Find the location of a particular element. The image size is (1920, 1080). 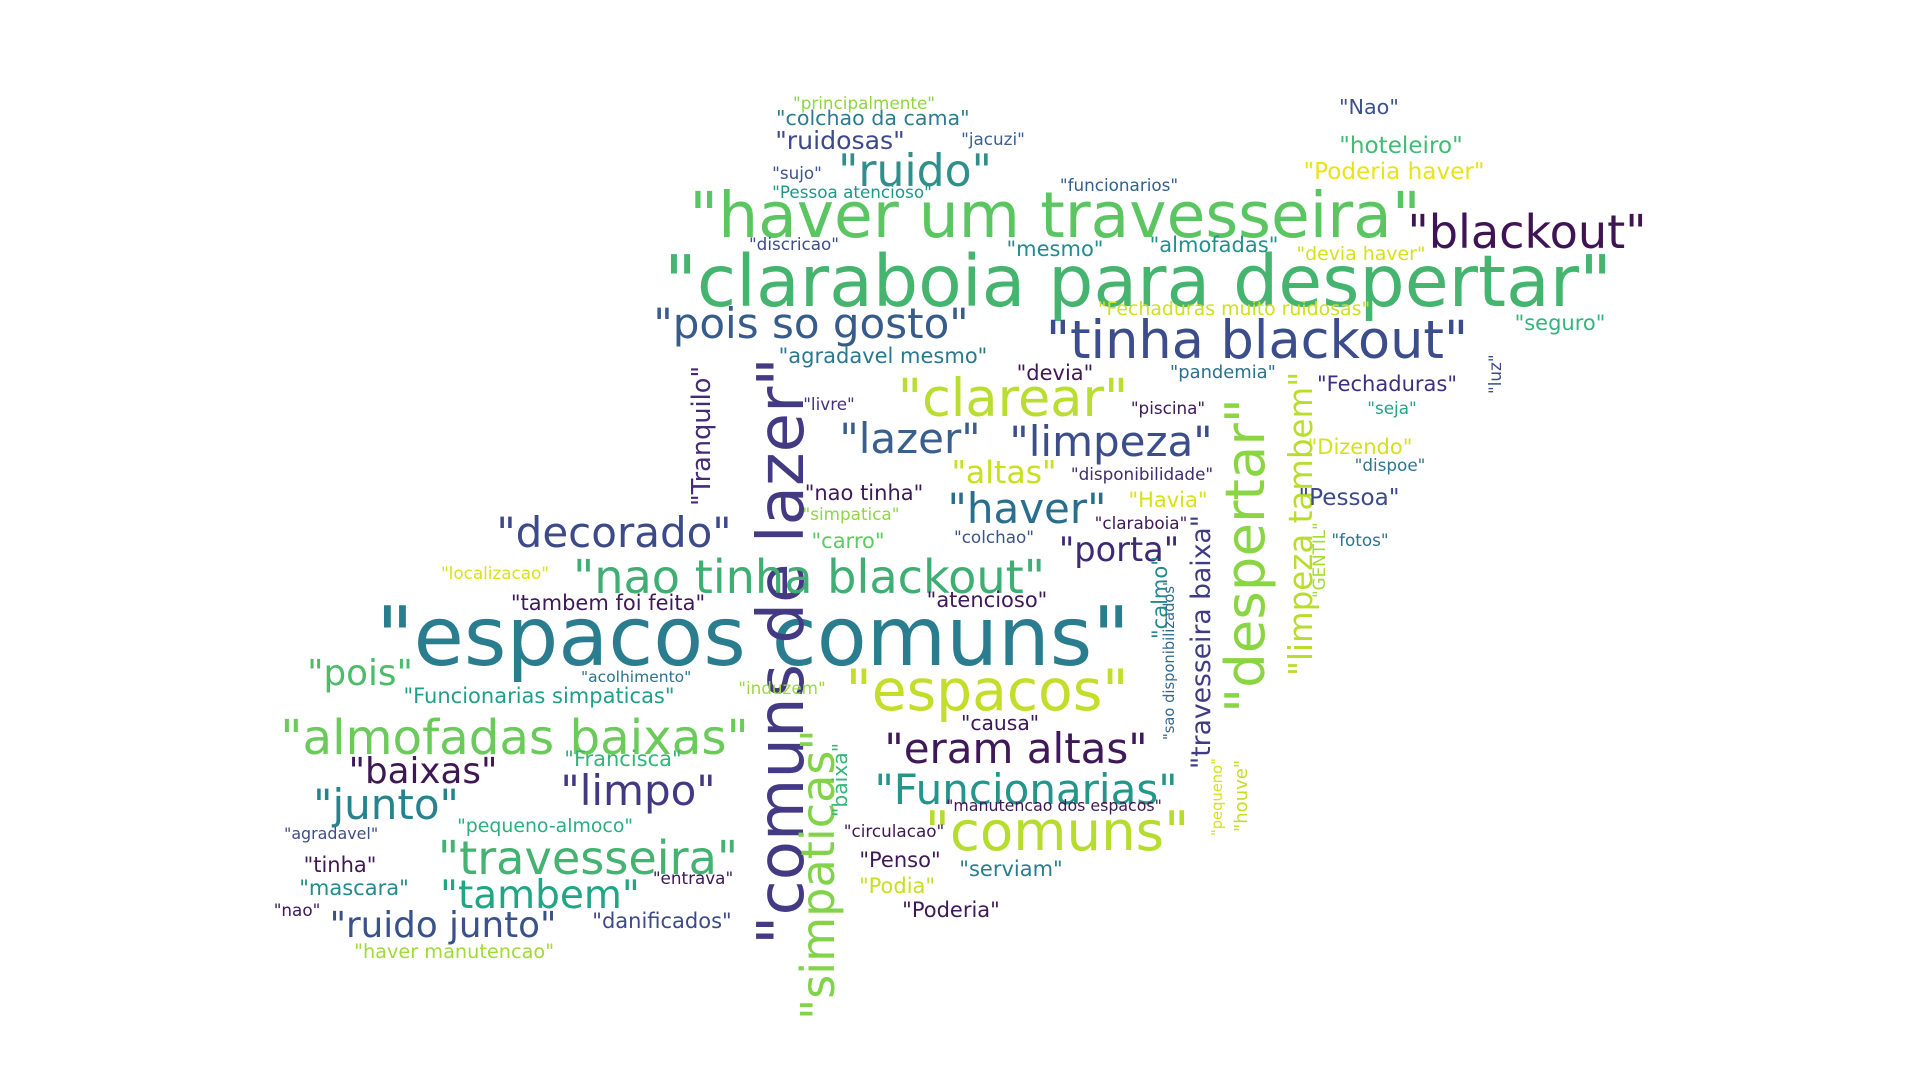

cloud-word: "Penso" is located at coordinates (900, 859).